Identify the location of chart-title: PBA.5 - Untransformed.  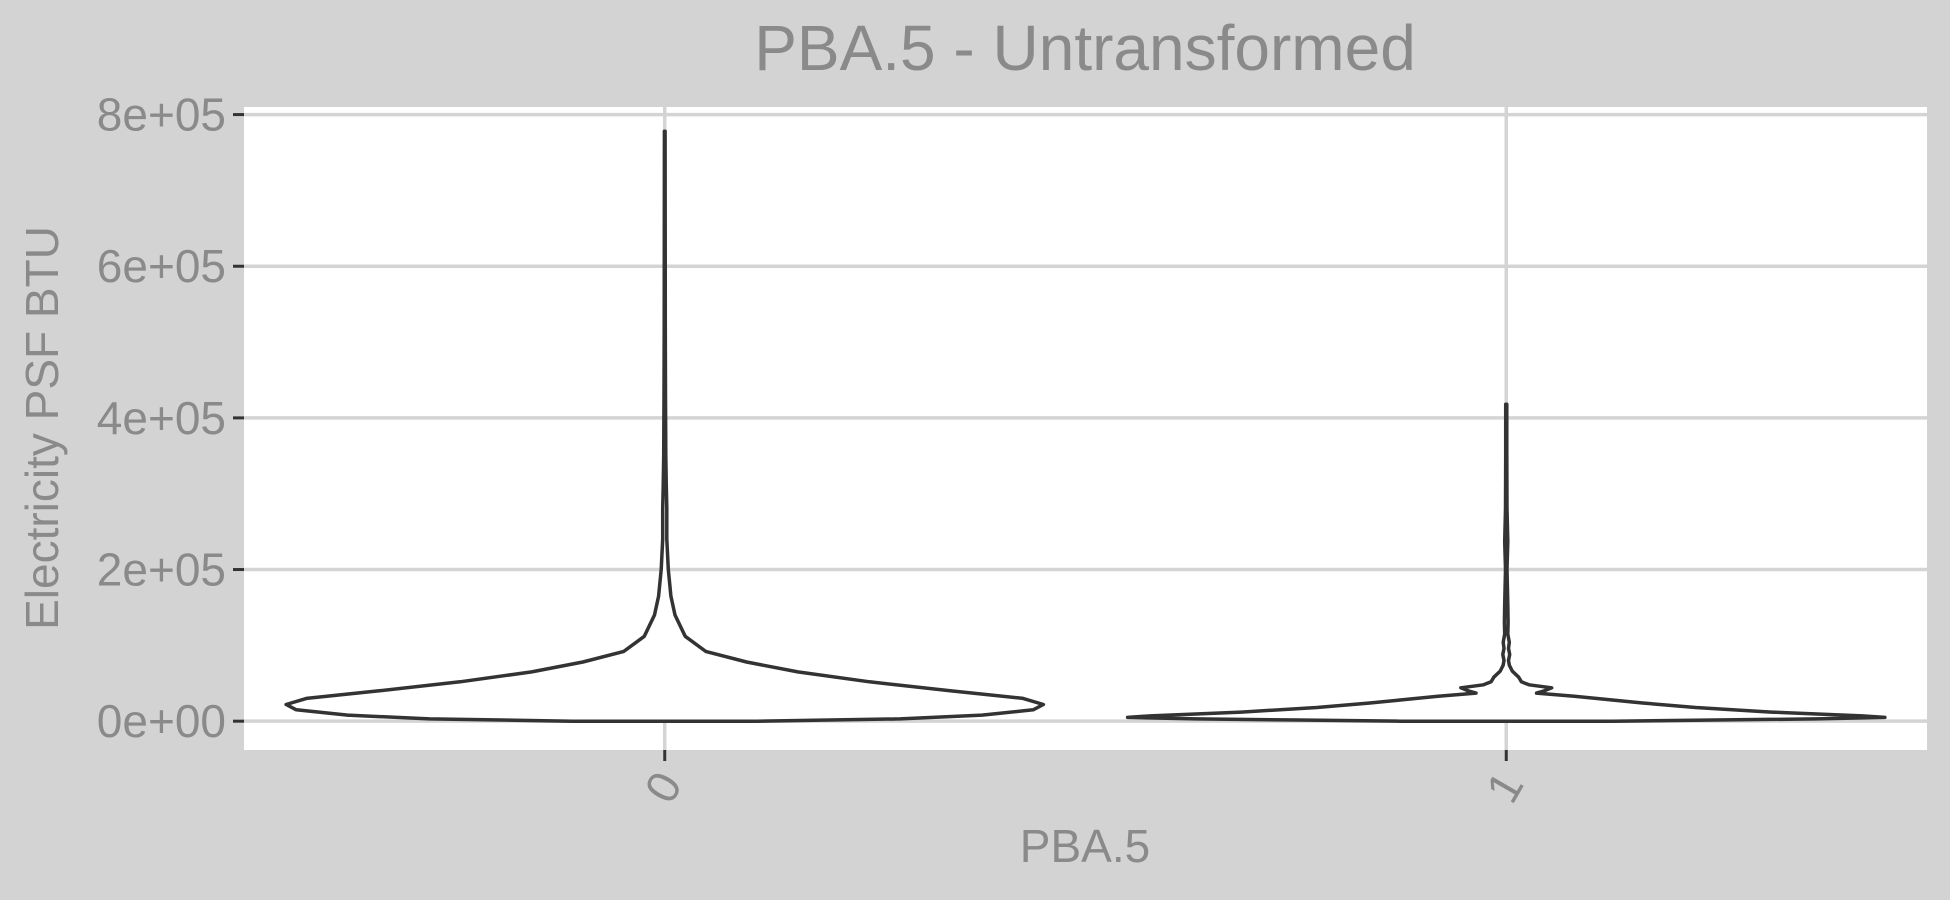
(1085, 48).